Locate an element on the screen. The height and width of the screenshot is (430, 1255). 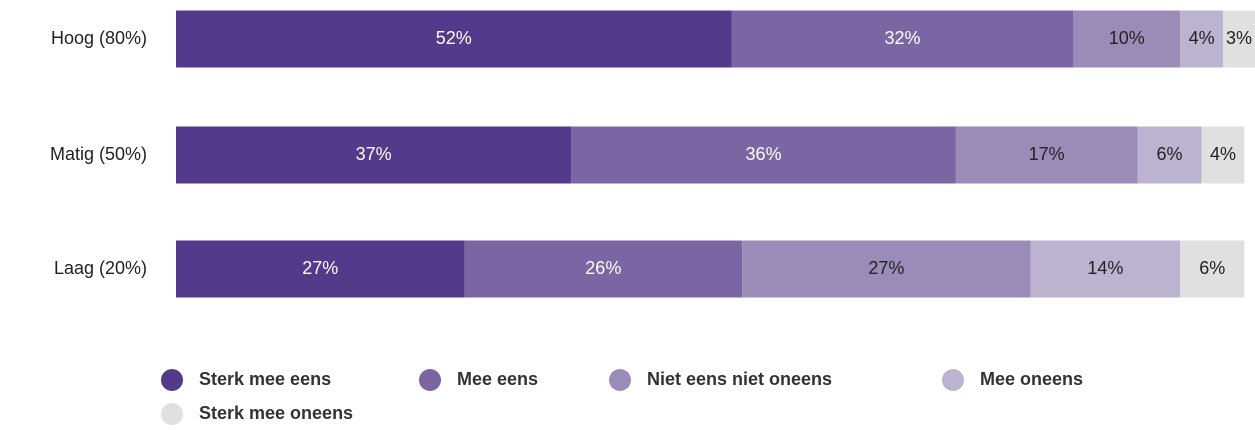
value-label: 26% is located at coordinates (603, 268).